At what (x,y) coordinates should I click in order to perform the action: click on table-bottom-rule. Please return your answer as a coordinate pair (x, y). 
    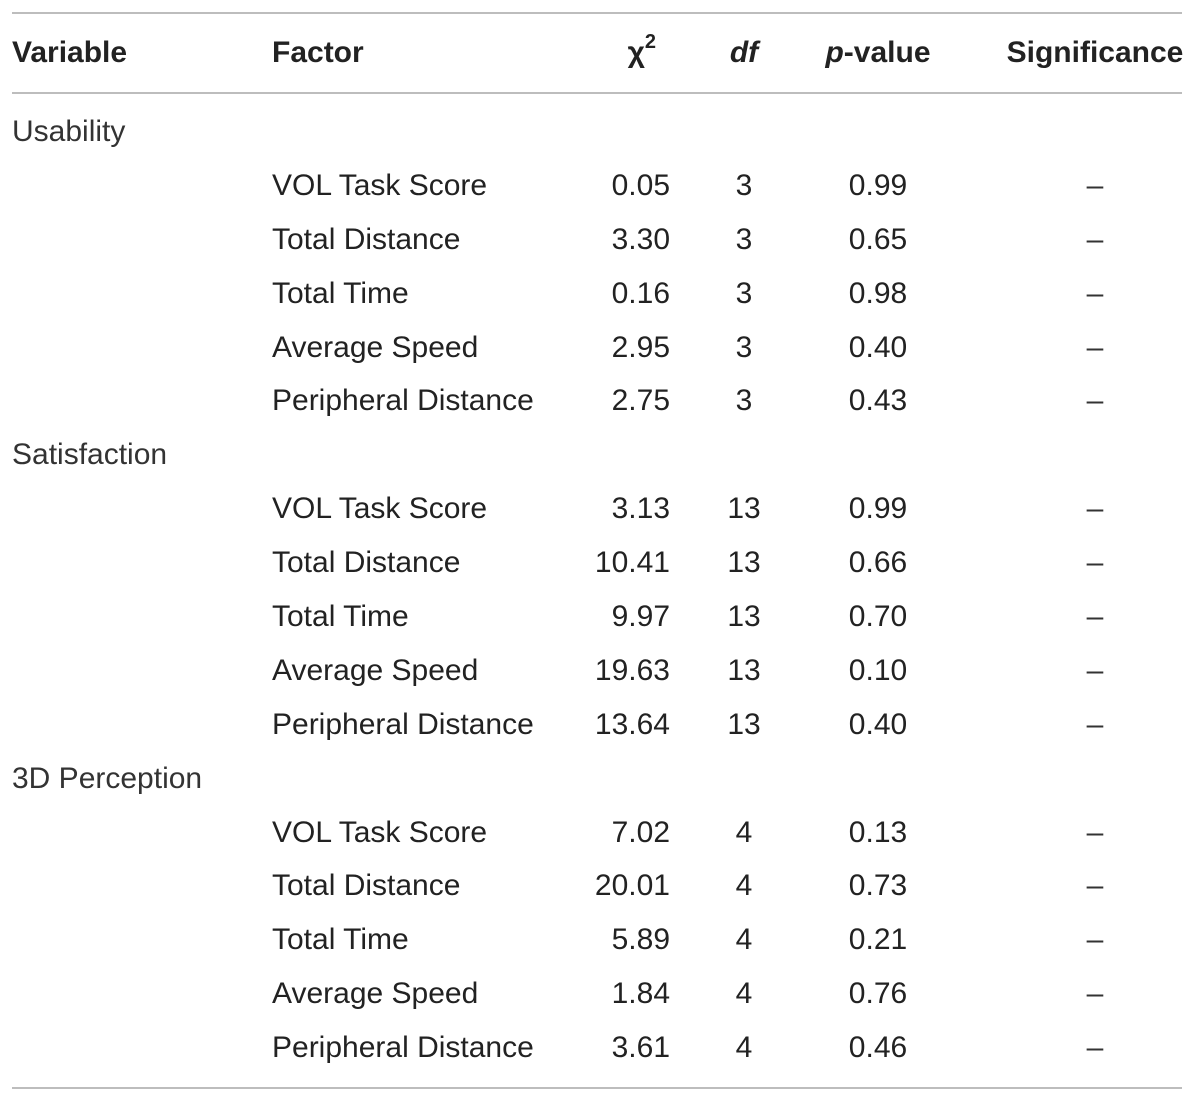
    Looking at the image, I should click on (597, 1088).